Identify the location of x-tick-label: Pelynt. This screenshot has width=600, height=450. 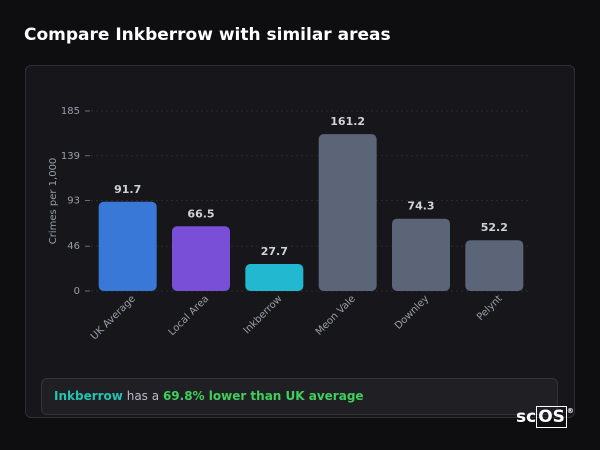
(490, 308).